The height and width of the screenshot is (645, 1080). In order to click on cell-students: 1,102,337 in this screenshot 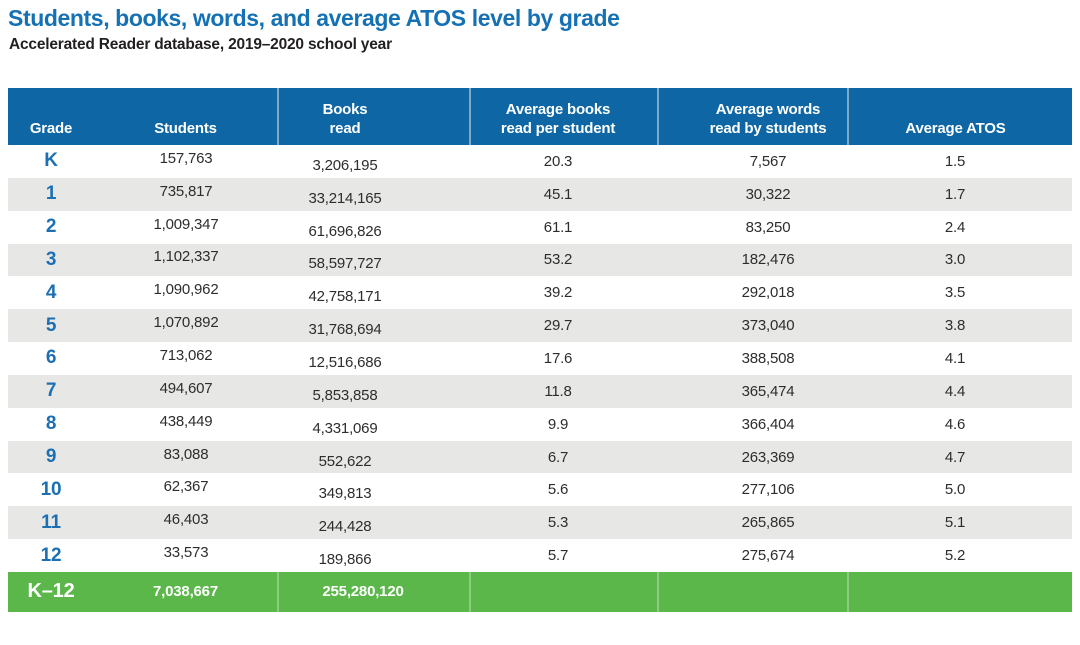, I will do `click(186, 260)`.